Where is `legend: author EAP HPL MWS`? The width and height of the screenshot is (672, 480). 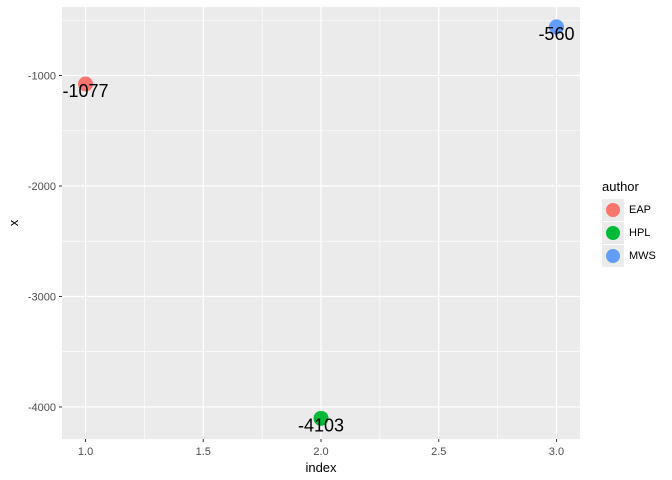 legend: author EAP HPL MWS is located at coordinates (629, 223).